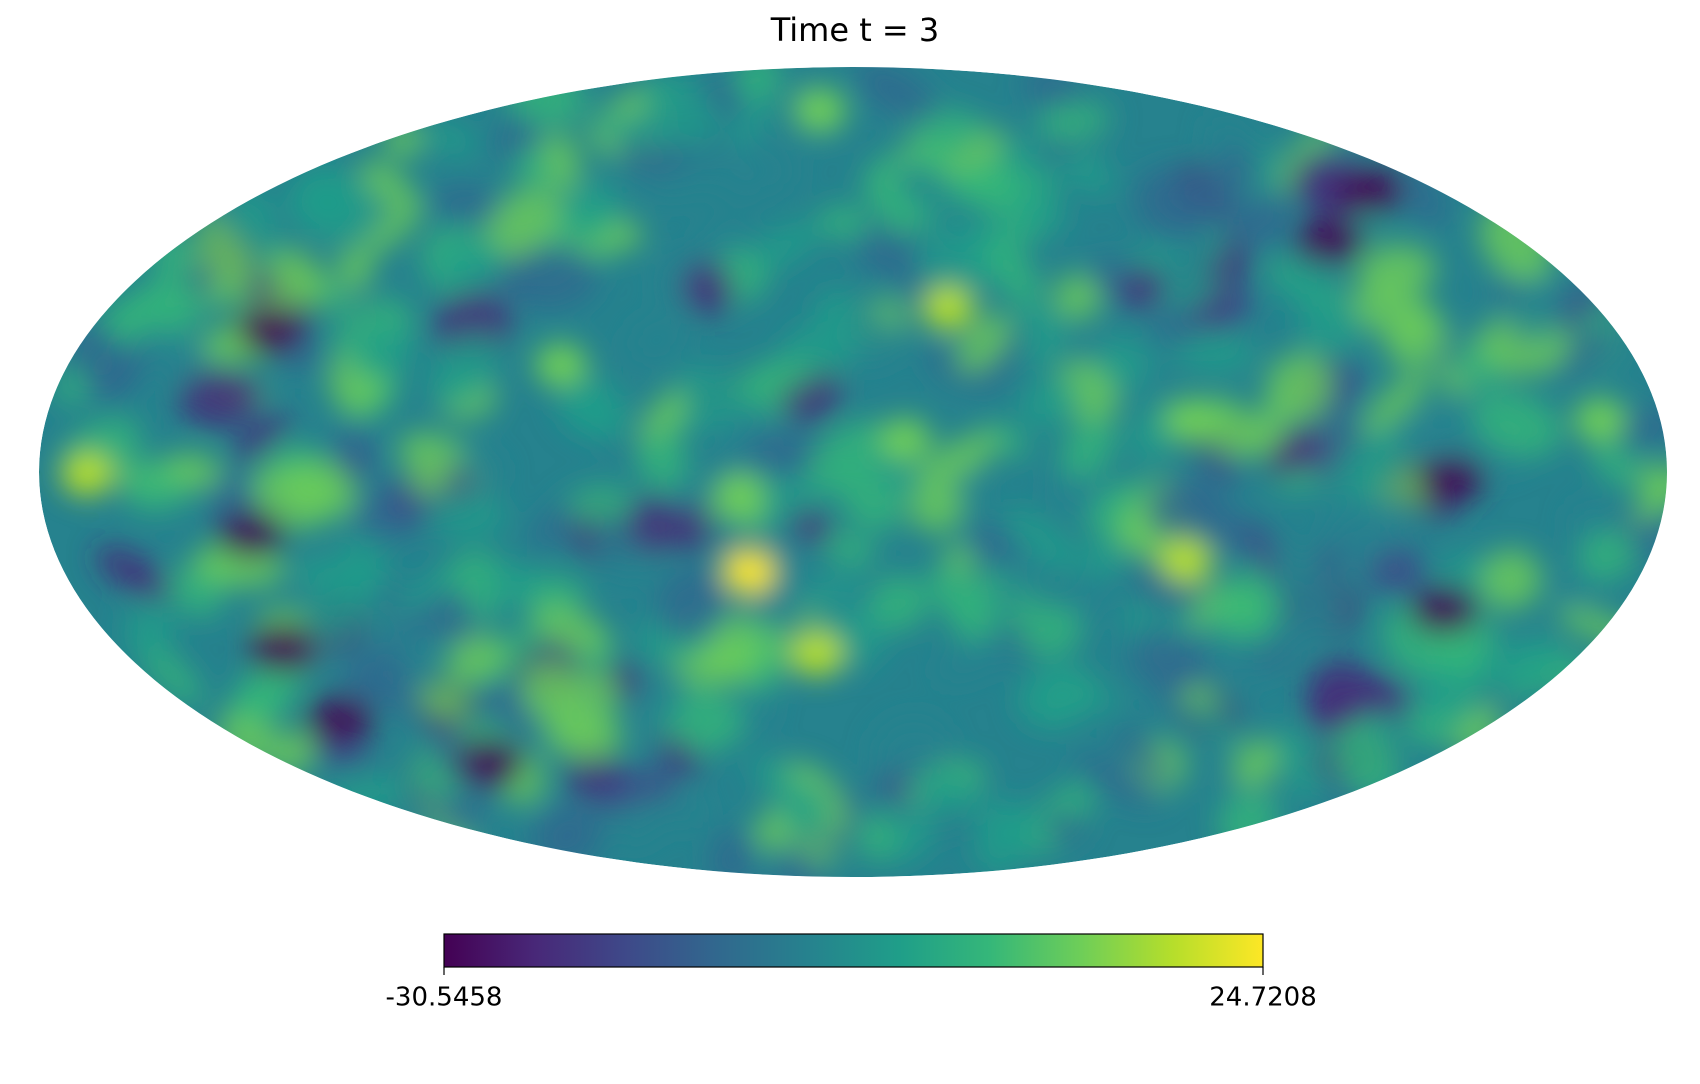 This screenshot has height=1084, width=1700. I want to click on colorbar-tick-label: 24.7208, so click(1263, 998).